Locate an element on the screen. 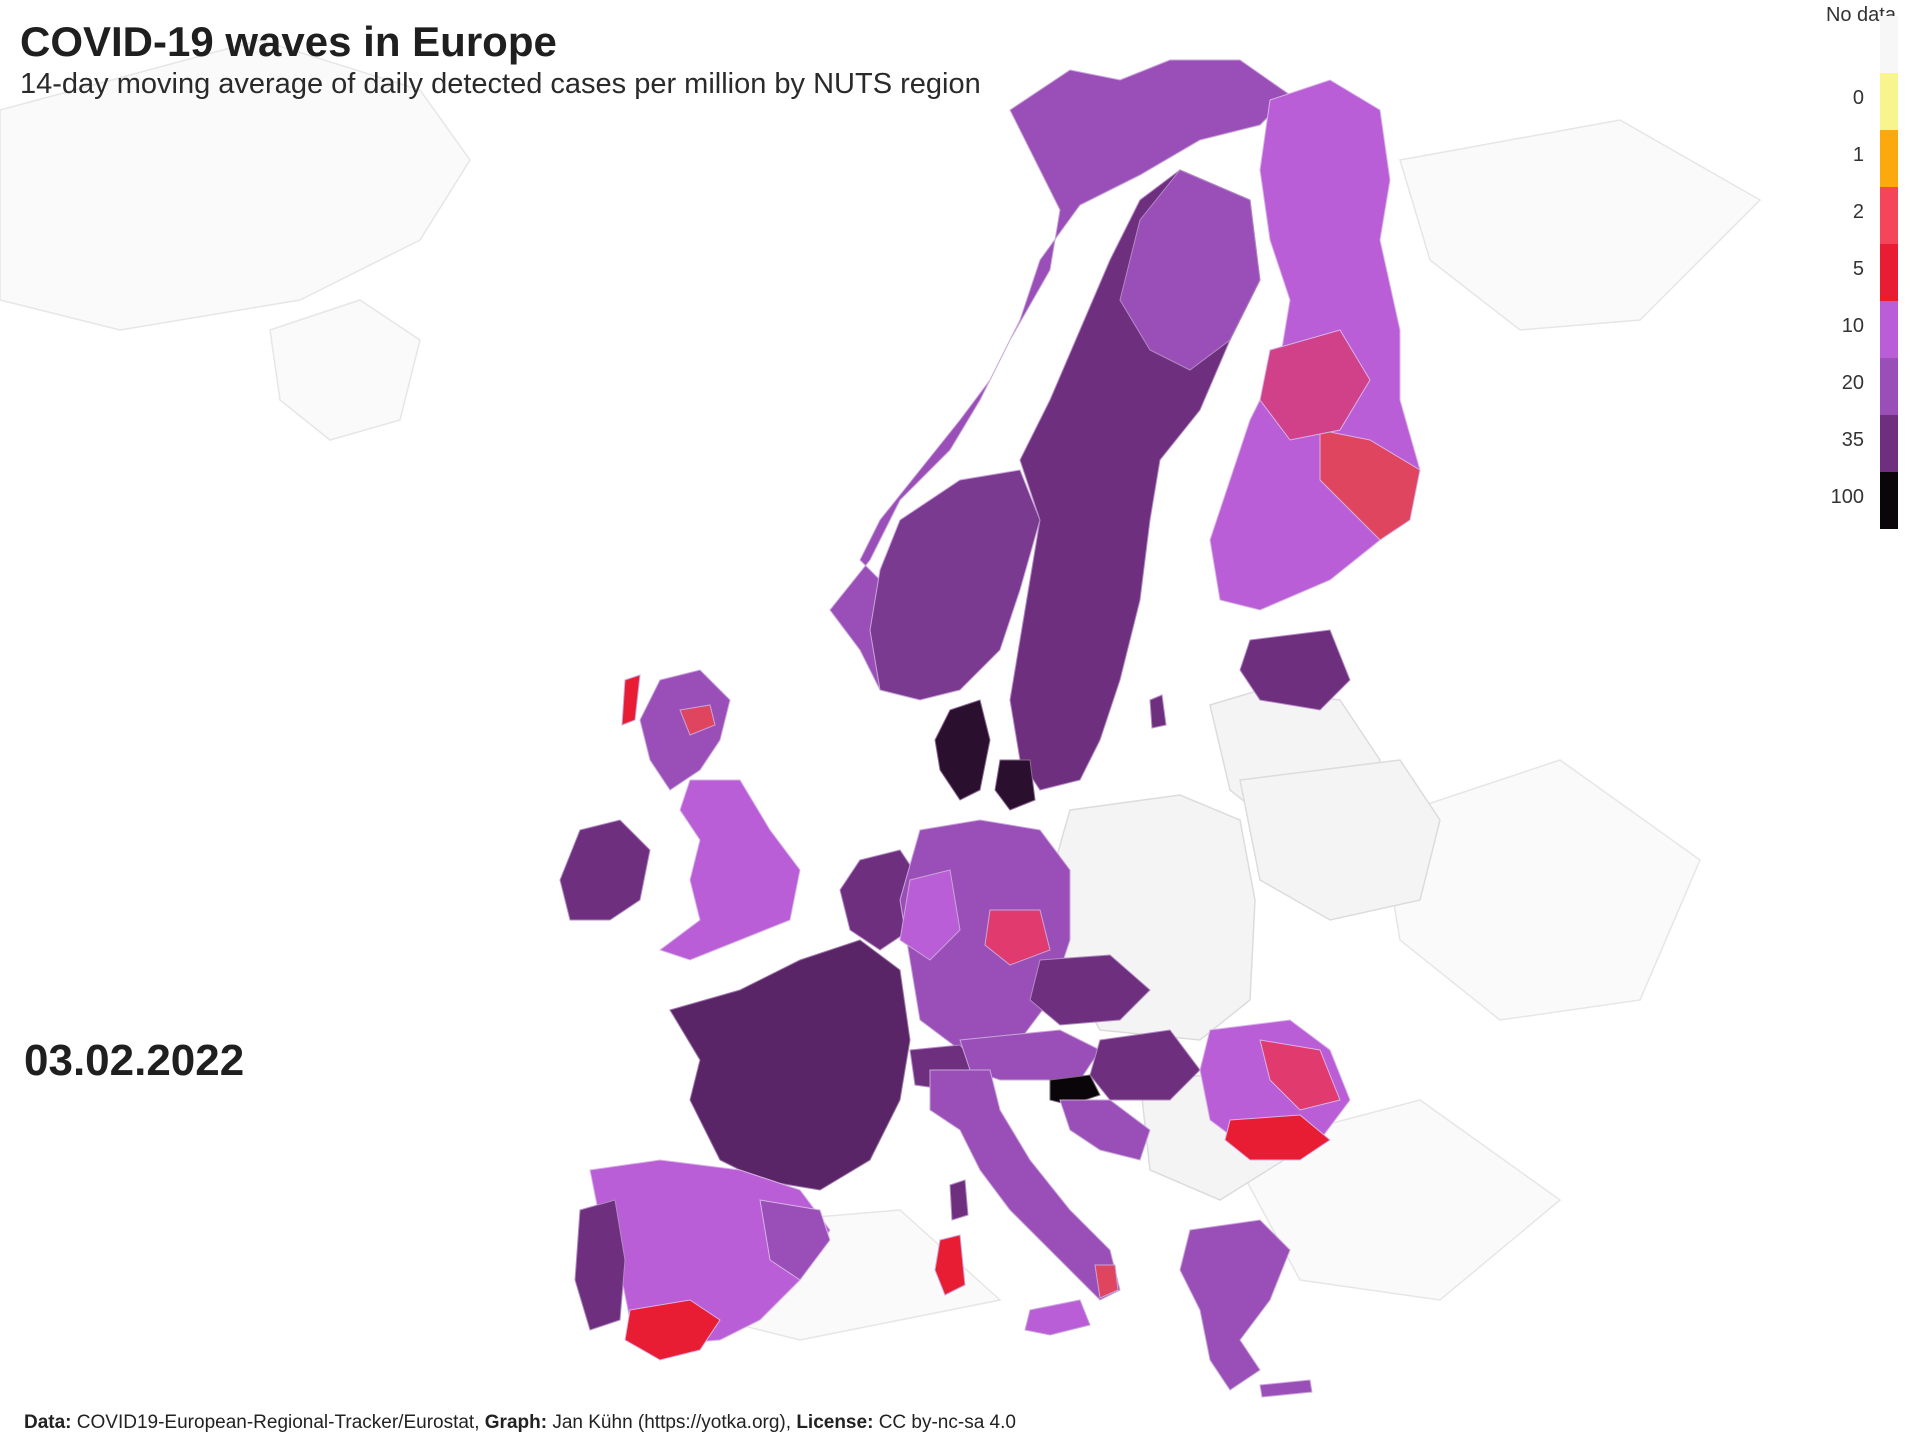 The image size is (1920, 1440). region-denmark-islands is located at coordinates (1015, 785).